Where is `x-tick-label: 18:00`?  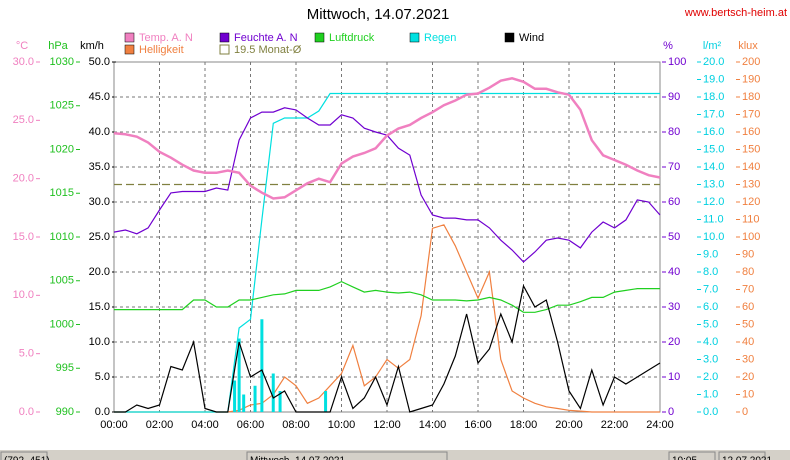 x-tick-label: 18:00 is located at coordinates (524, 425).